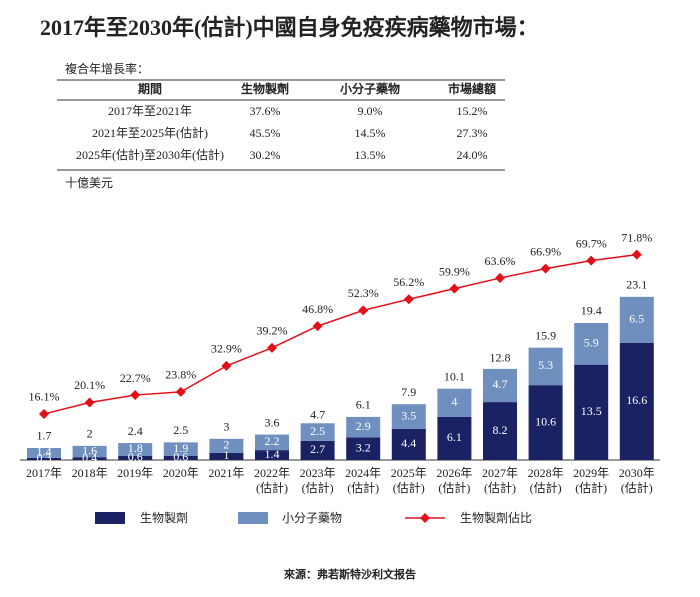 This screenshot has height=597, width=700. What do you see at coordinates (363, 480) in the screenshot?
I see `x-tick-label: 2024年 (估計)` at bounding box center [363, 480].